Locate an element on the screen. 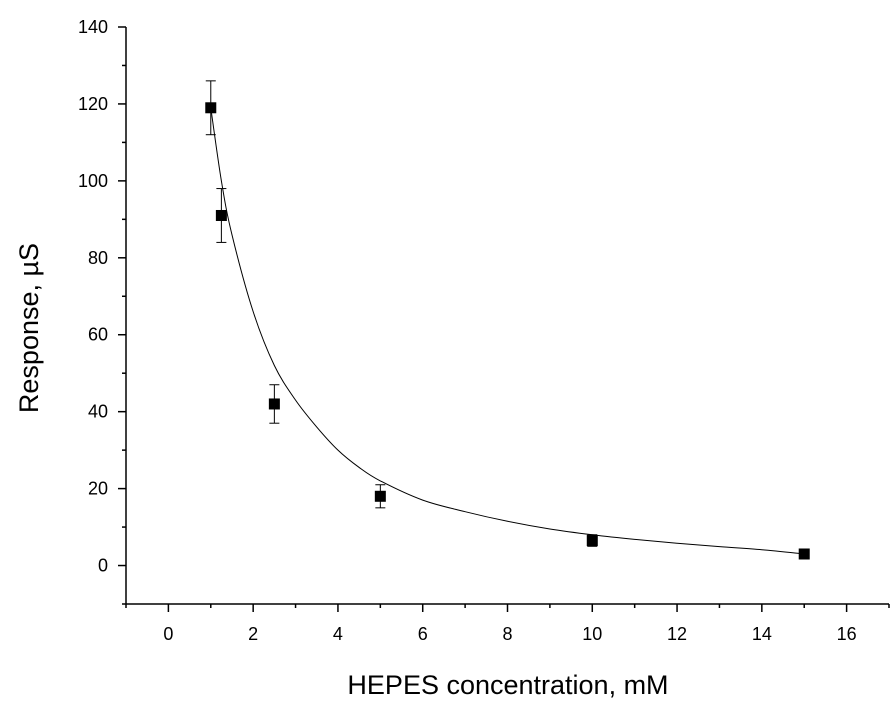 The height and width of the screenshot is (706, 891). x-tick-label: 4 is located at coordinates (338, 634).